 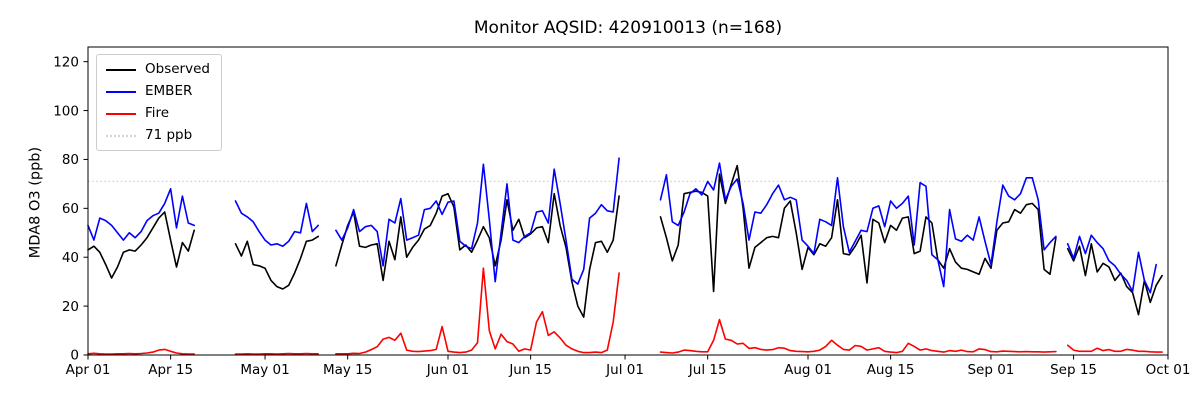 I want to click on legend-ember-line-sample, so click(x=121, y=91).